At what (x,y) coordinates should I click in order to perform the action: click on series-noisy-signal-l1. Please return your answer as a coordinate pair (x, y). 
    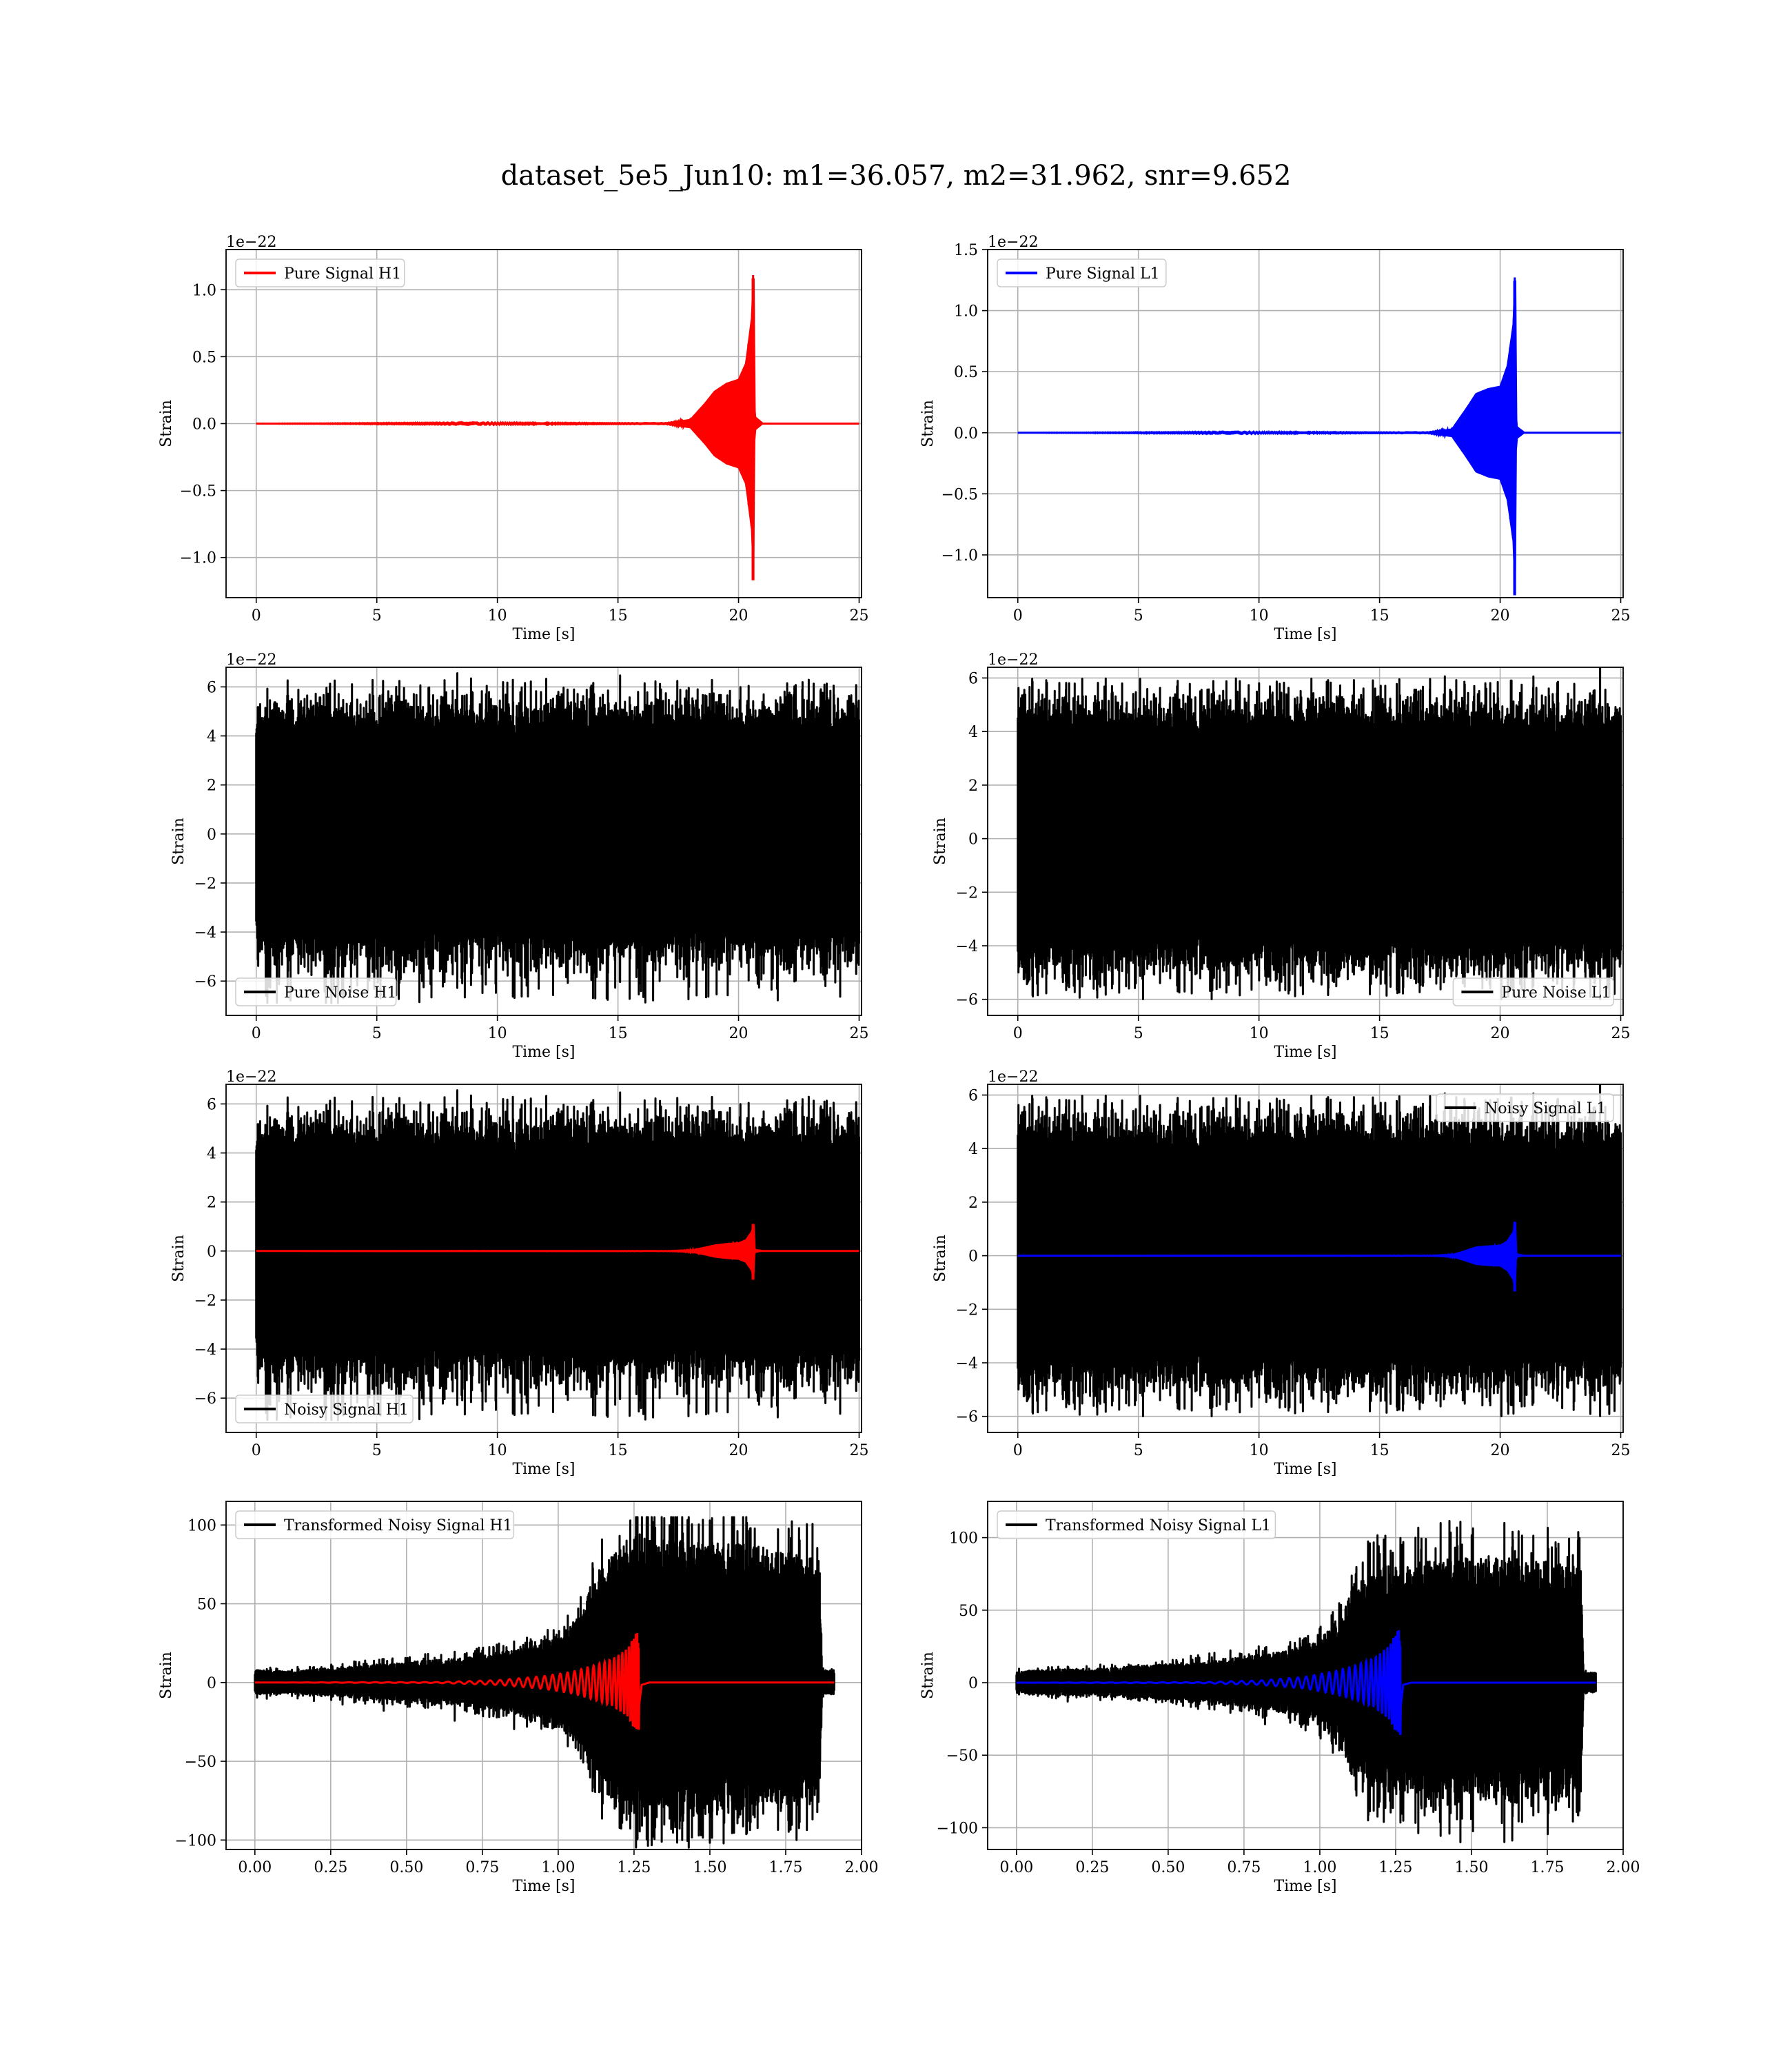
    Looking at the image, I should click on (1319, 1251).